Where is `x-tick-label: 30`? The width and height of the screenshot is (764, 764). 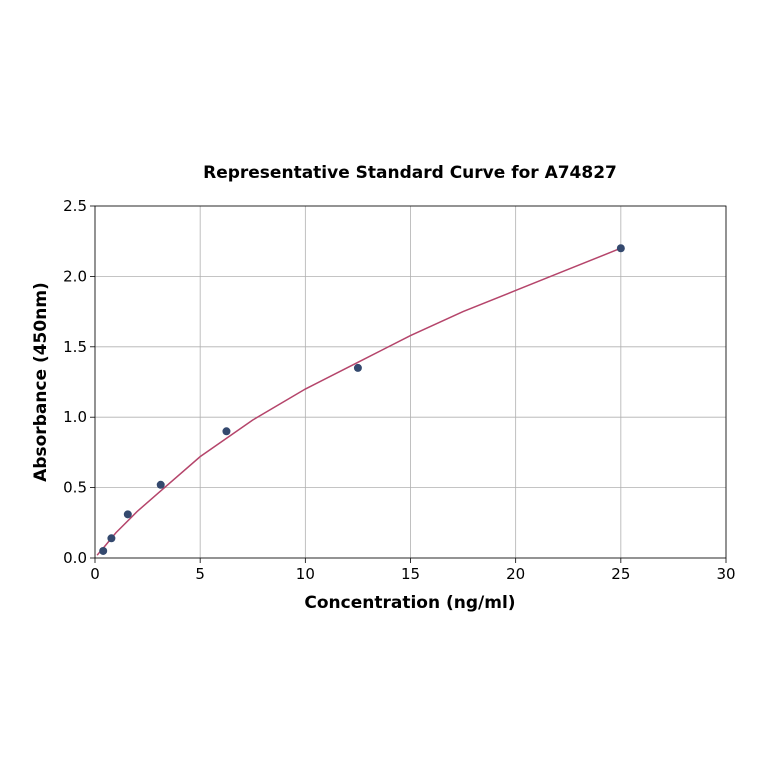 x-tick-label: 30 is located at coordinates (725, 574).